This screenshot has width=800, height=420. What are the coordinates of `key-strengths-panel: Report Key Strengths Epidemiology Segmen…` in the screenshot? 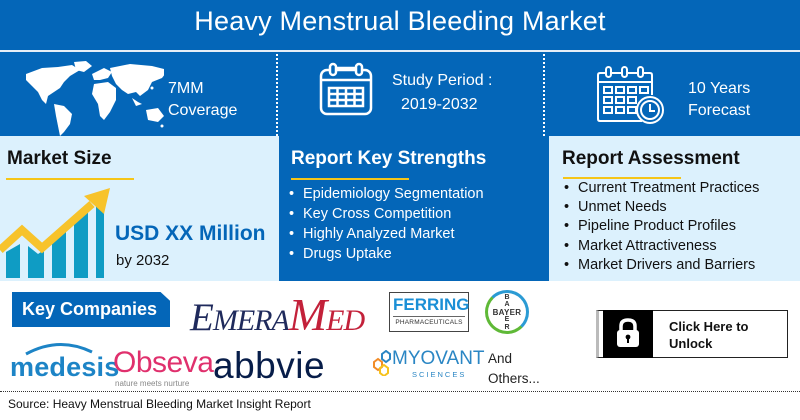 It's located at (411, 208).